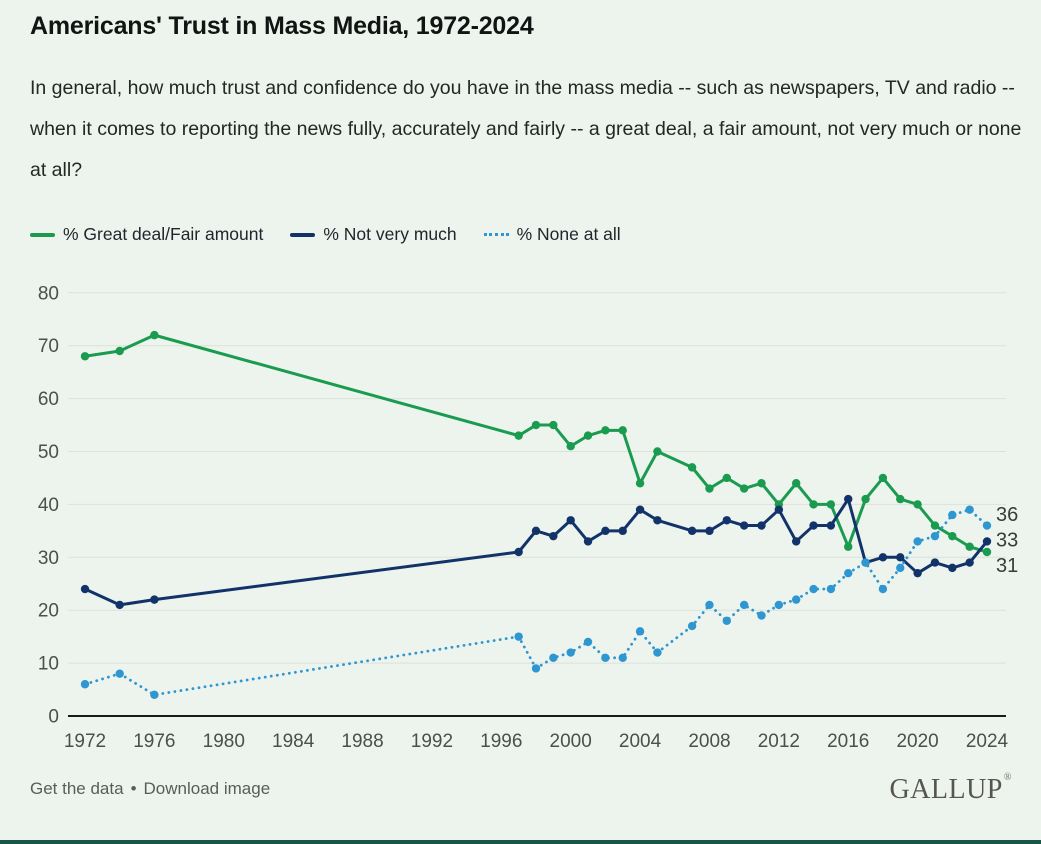 The image size is (1041, 844). Describe the element at coordinates (224, 741) in the screenshot. I see `svg-text: 1980` at that location.